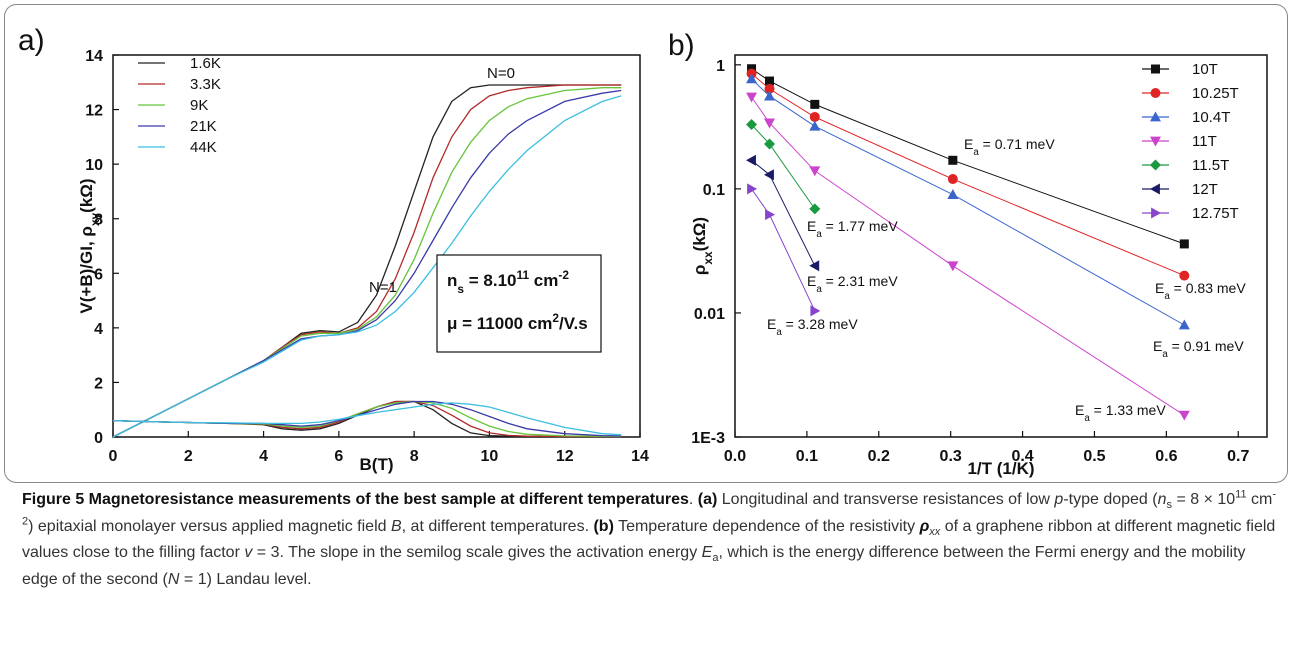 The height and width of the screenshot is (657, 1292). Describe the element at coordinates (720, 66) in the screenshot. I see `y-tick-label: 1` at that location.